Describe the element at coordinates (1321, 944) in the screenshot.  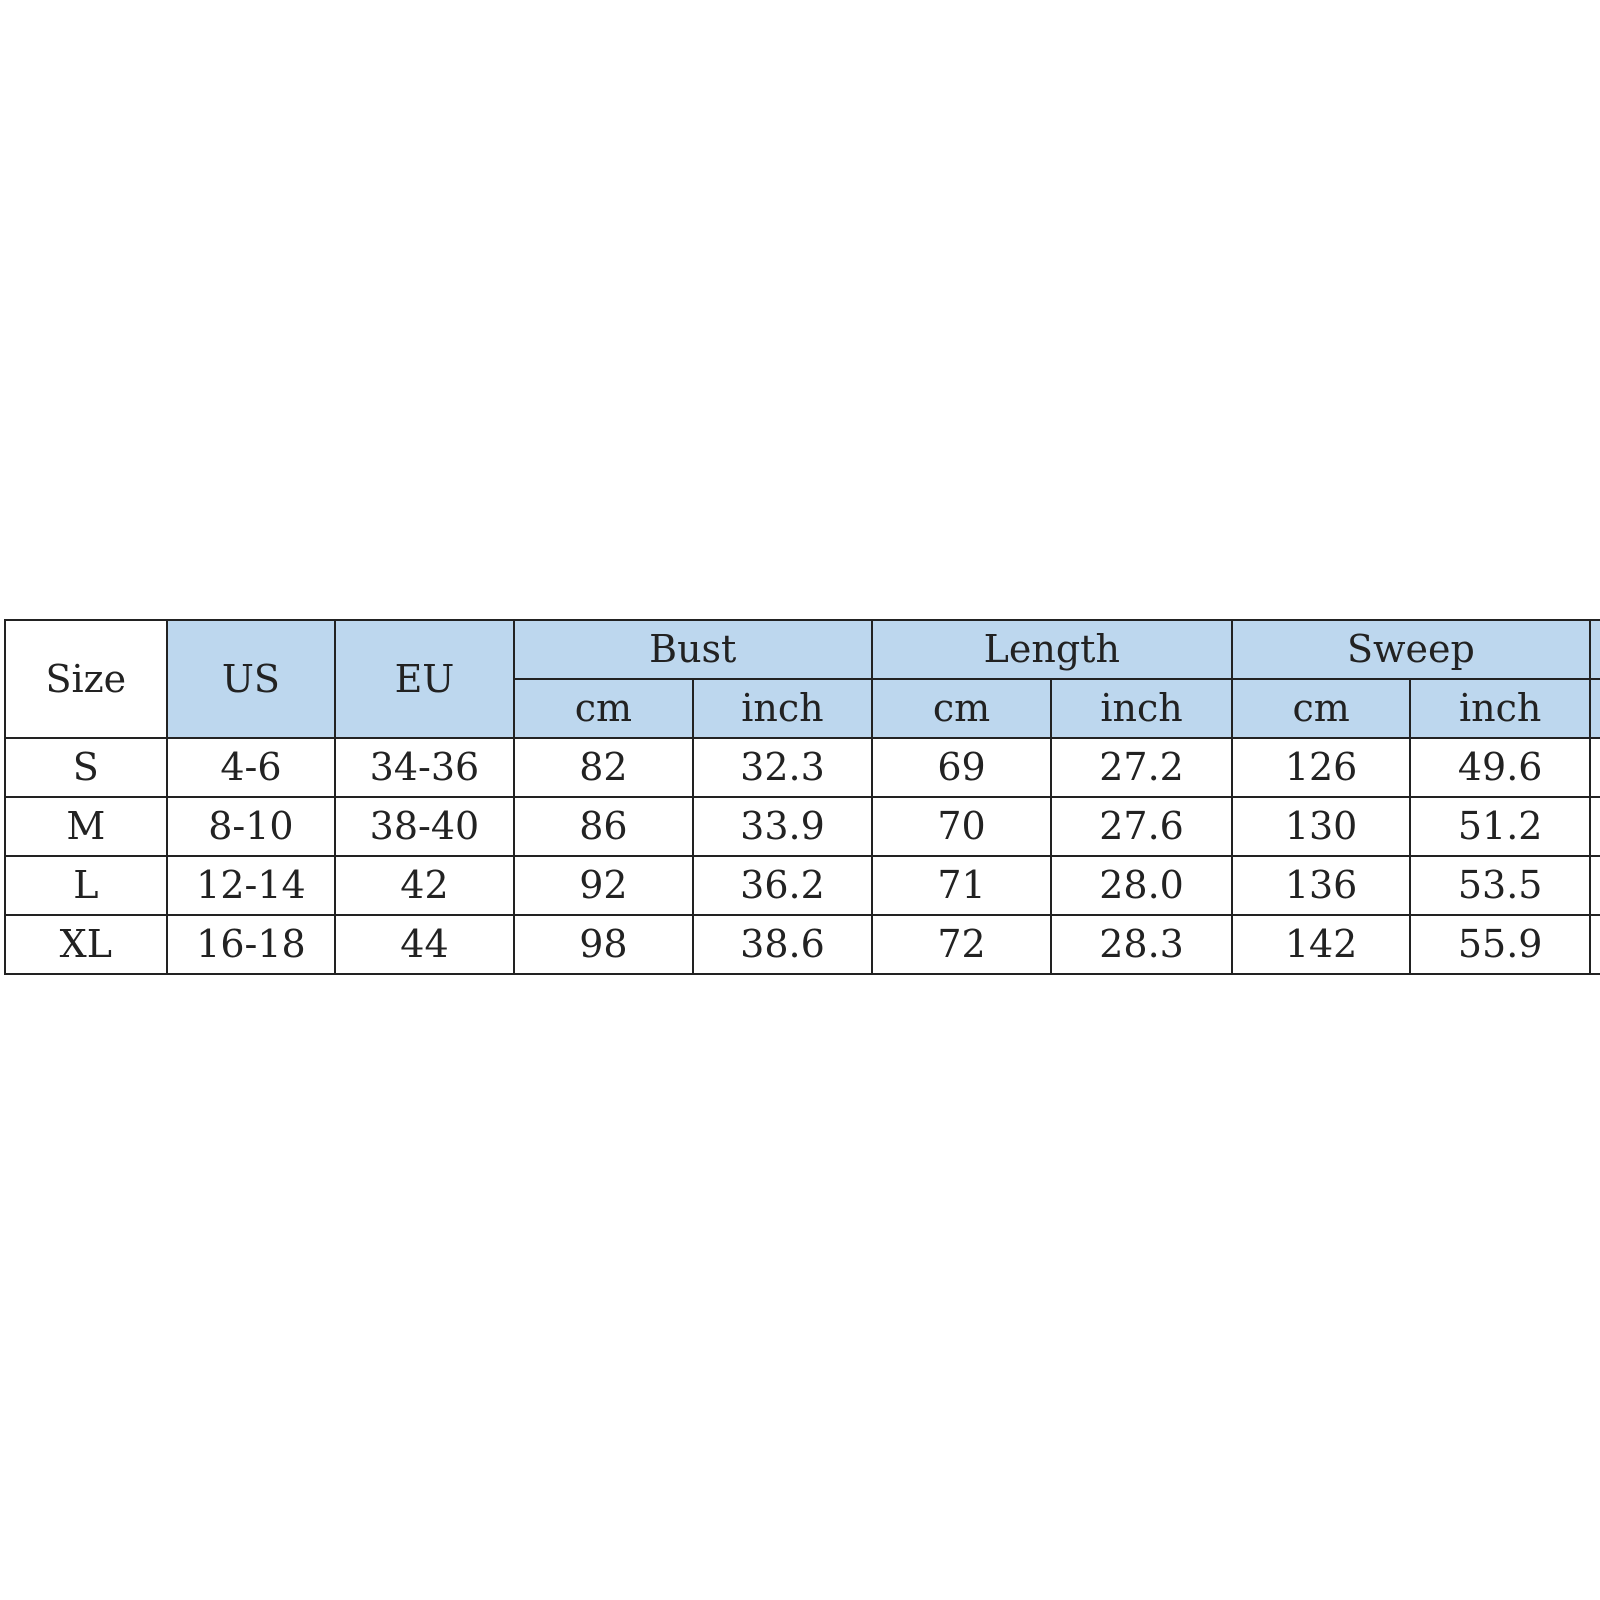
I see `table-cell: 142` at that location.